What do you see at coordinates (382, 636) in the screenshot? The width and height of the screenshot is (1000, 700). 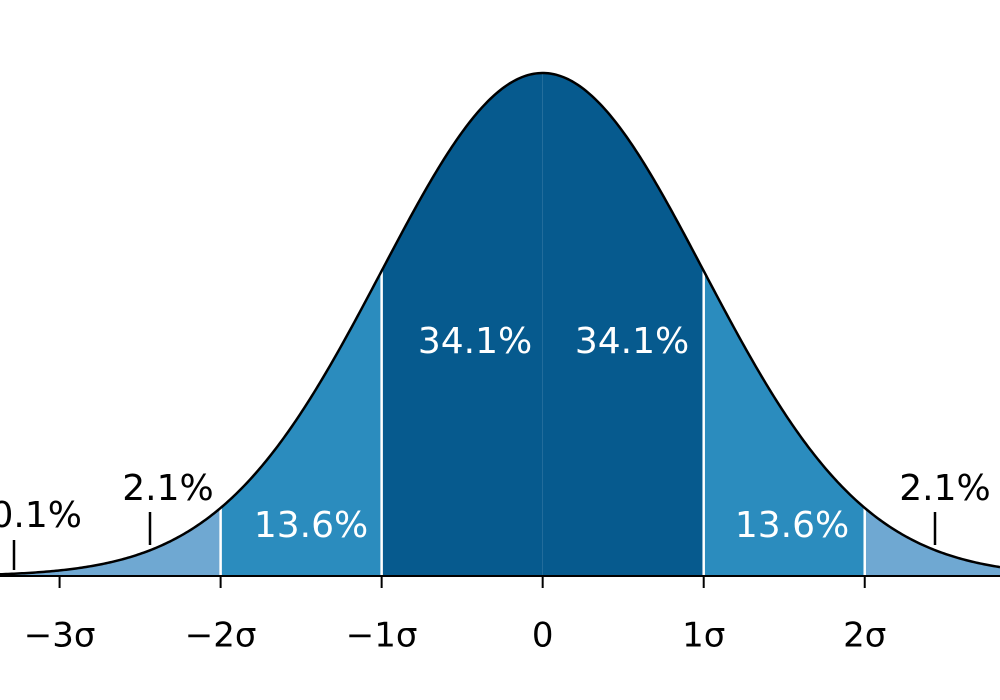 I see `x-tick-label: −1σ` at bounding box center [382, 636].